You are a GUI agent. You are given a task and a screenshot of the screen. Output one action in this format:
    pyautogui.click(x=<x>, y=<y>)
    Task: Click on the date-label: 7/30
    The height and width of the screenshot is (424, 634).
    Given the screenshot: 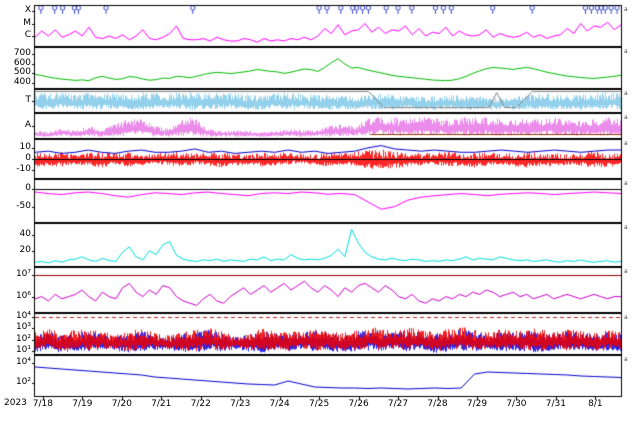 What is the action you would take?
    pyautogui.click(x=516, y=404)
    